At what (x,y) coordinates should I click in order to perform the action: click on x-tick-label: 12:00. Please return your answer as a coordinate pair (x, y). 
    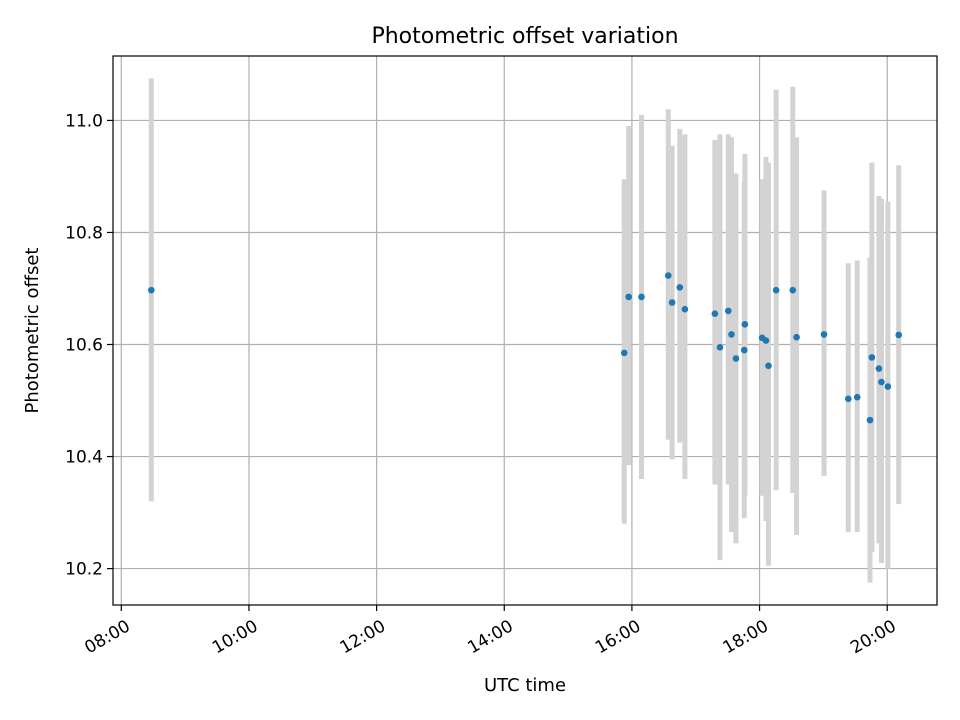
    Looking at the image, I should click on (363, 637).